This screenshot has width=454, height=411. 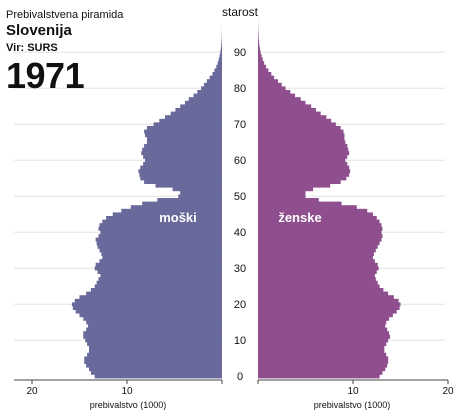 I want to click on age-tick-label: 40, so click(x=240, y=233).